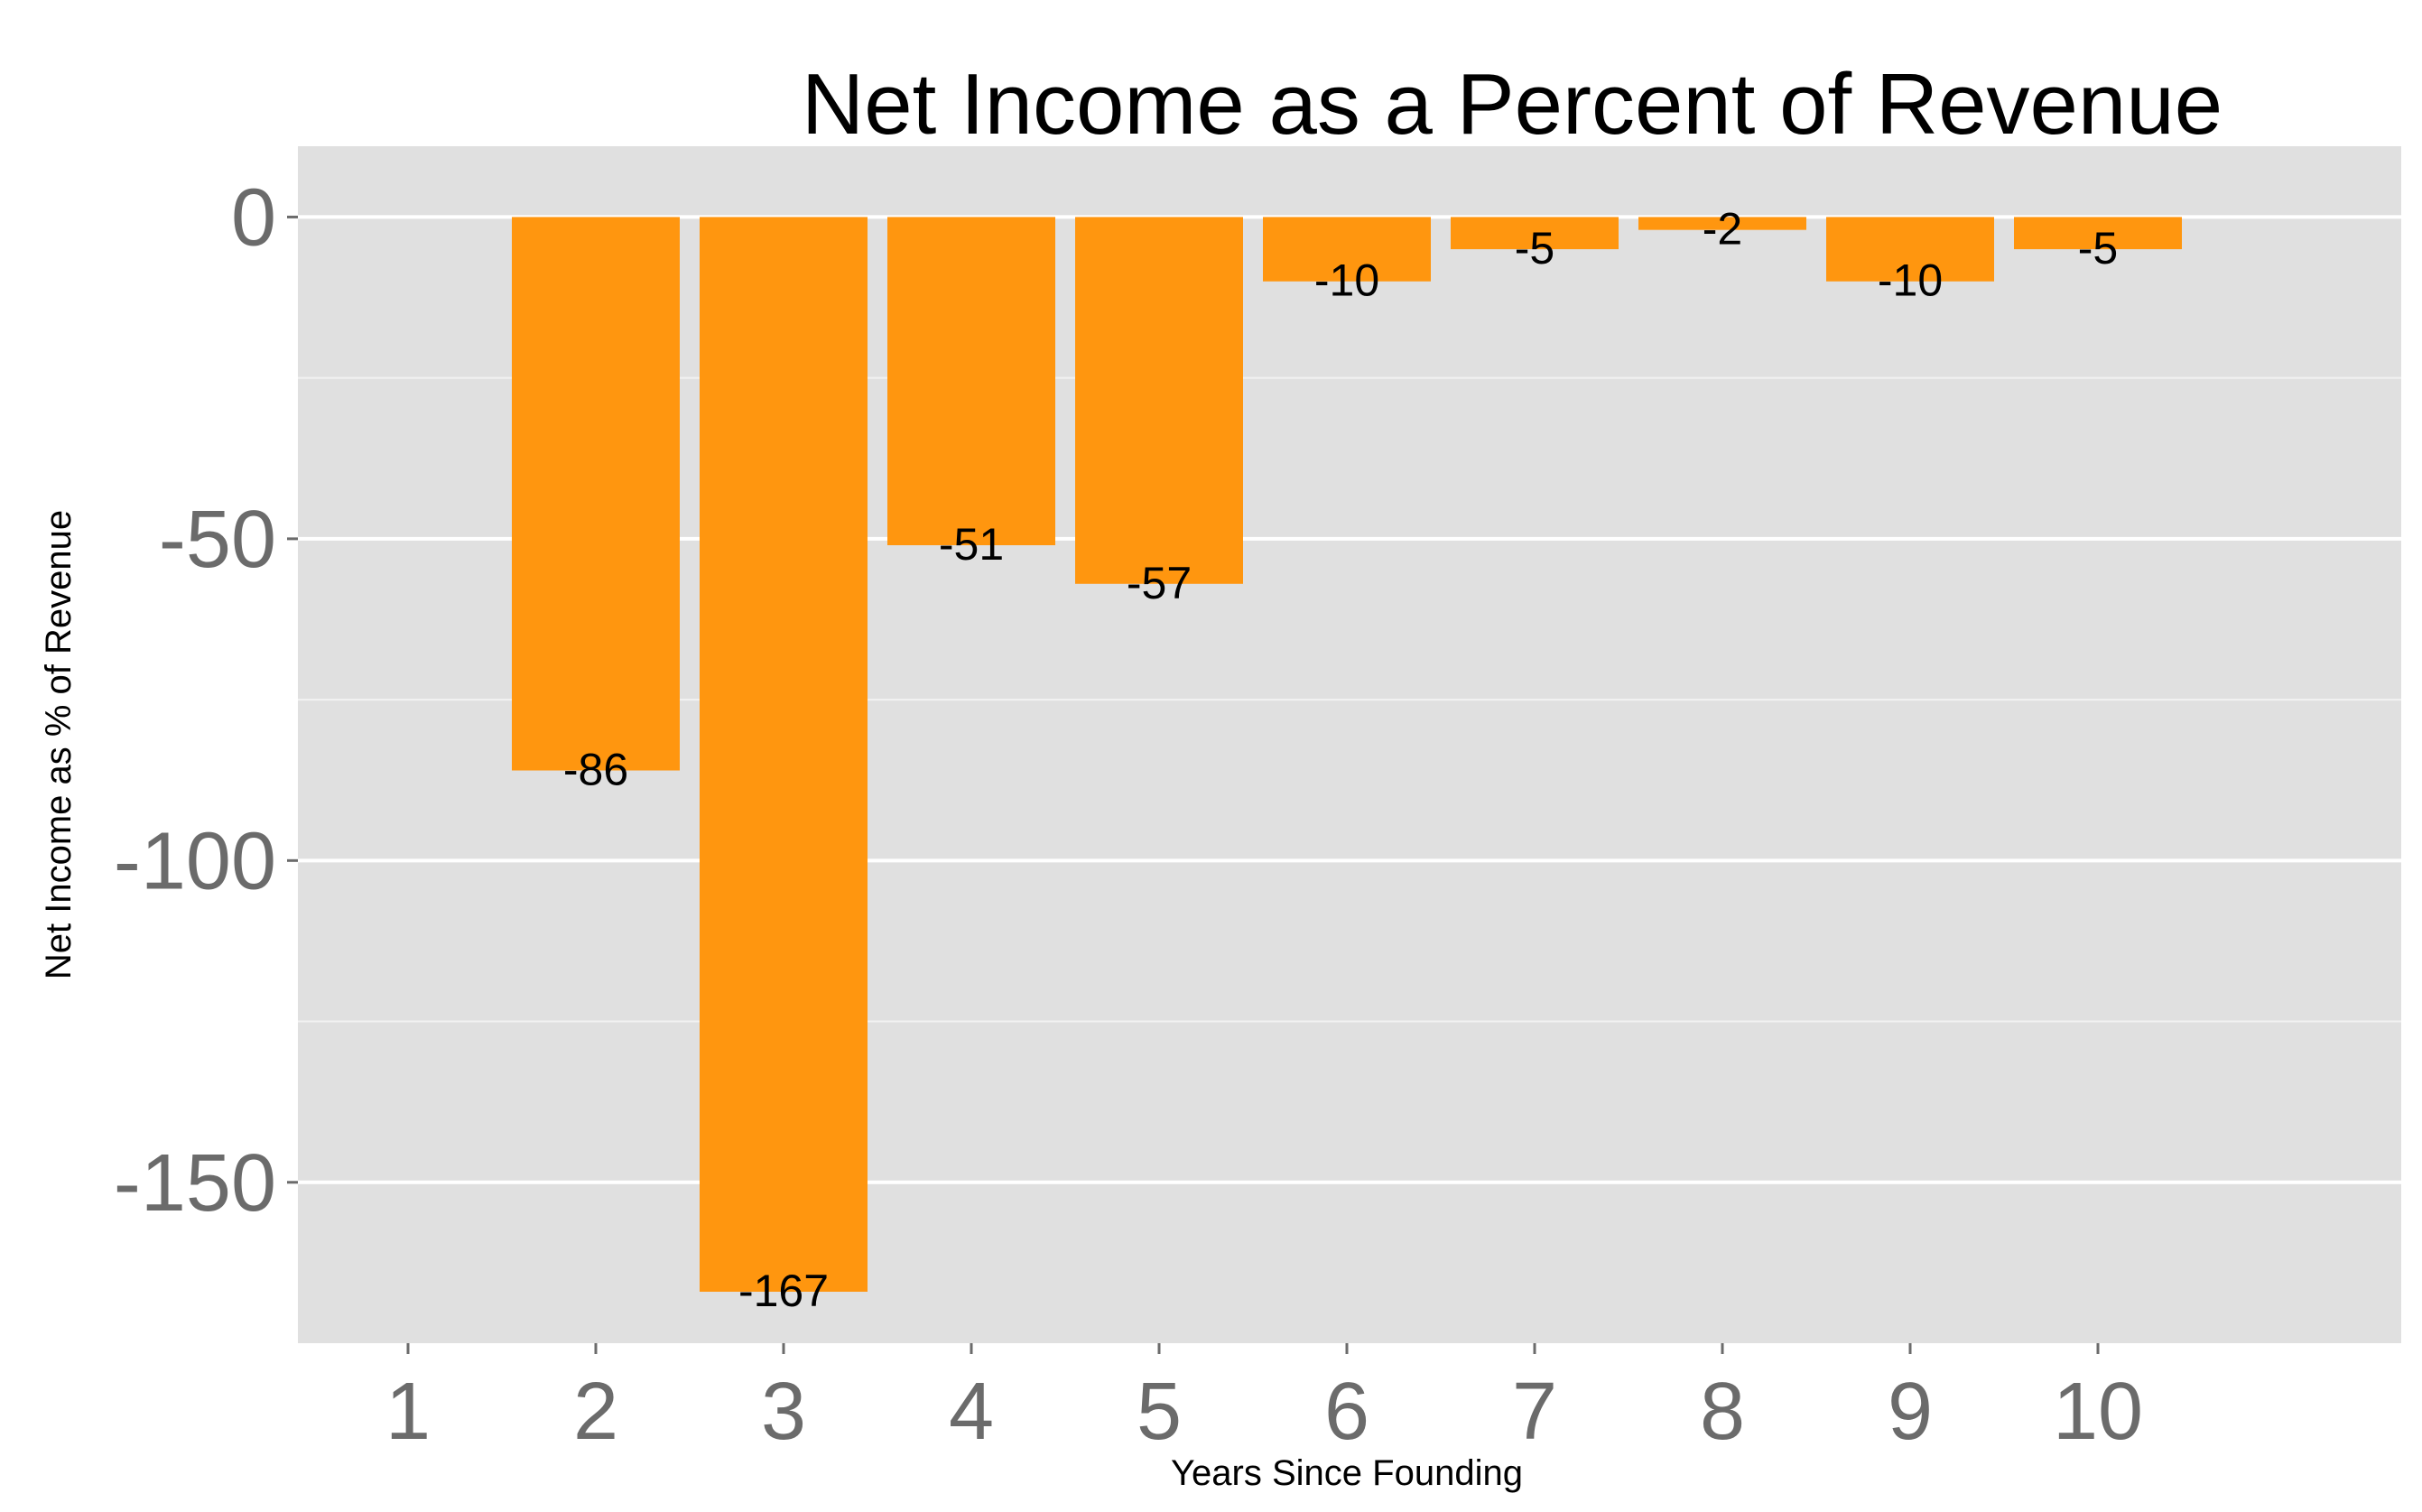 The height and width of the screenshot is (1512, 2422). What do you see at coordinates (972, 544) in the screenshot?
I see `data-label-year-4: -51` at bounding box center [972, 544].